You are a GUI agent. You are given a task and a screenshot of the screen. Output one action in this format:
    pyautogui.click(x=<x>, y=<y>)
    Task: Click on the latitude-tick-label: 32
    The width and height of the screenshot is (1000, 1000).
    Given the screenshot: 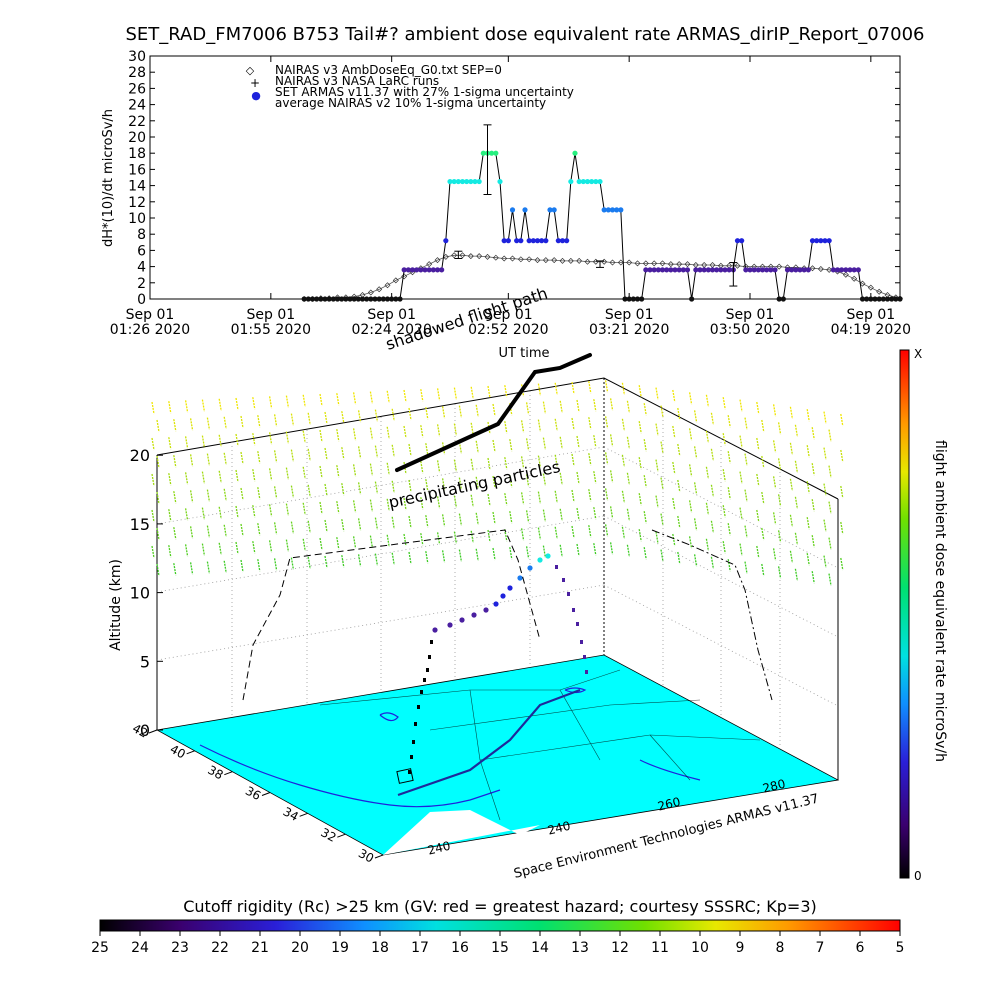 What is the action you would take?
    pyautogui.click(x=328, y=835)
    